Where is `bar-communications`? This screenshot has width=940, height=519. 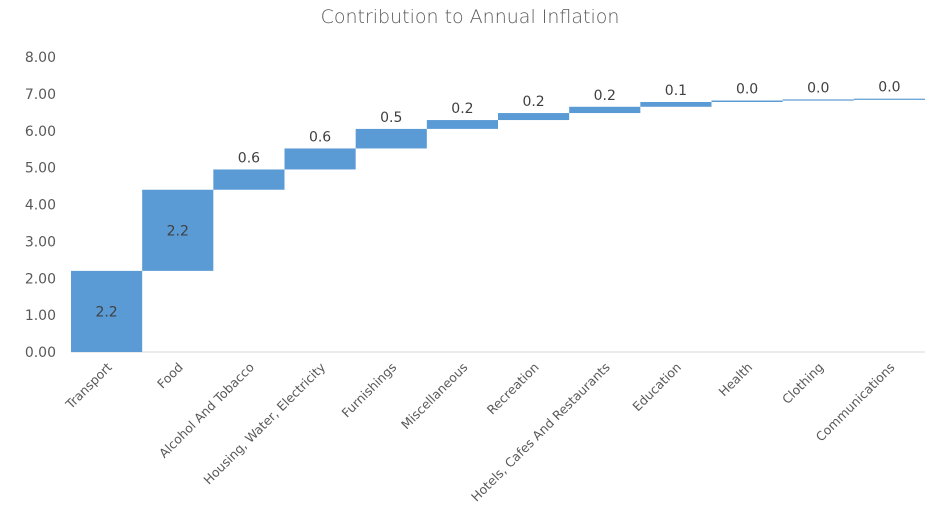 bar-communications is located at coordinates (889, 99).